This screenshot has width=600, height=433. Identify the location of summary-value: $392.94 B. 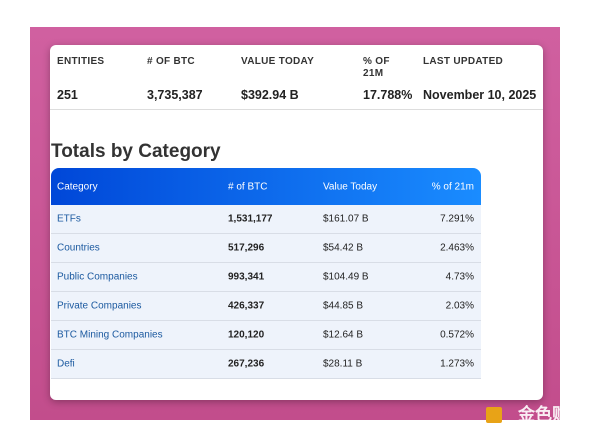
(270, 95).